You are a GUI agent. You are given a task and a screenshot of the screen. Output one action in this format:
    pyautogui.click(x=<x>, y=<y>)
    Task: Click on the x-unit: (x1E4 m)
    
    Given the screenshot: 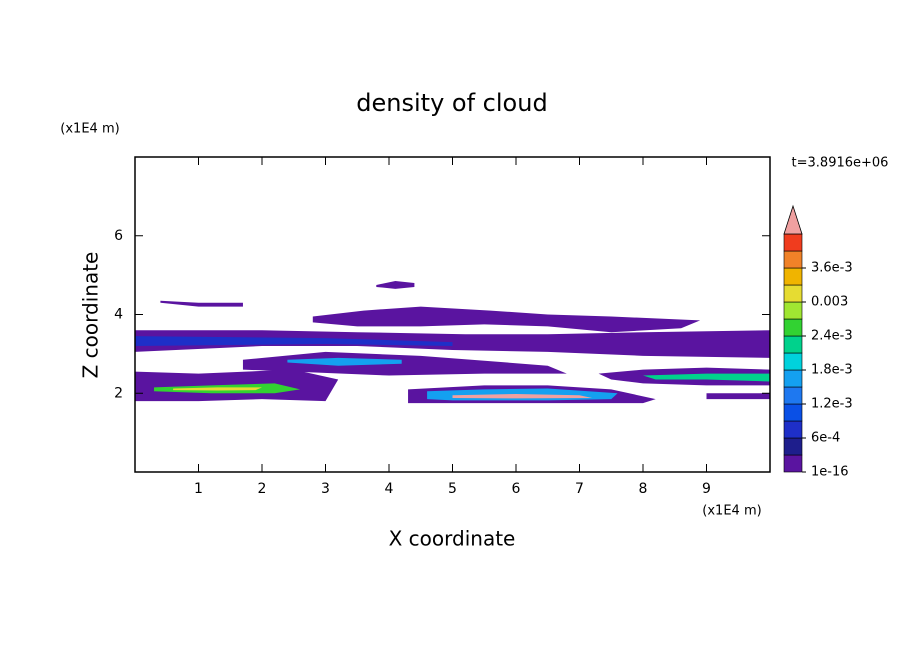 What is the action you would take?
    pyautogui.click(x=731, y=511)
    